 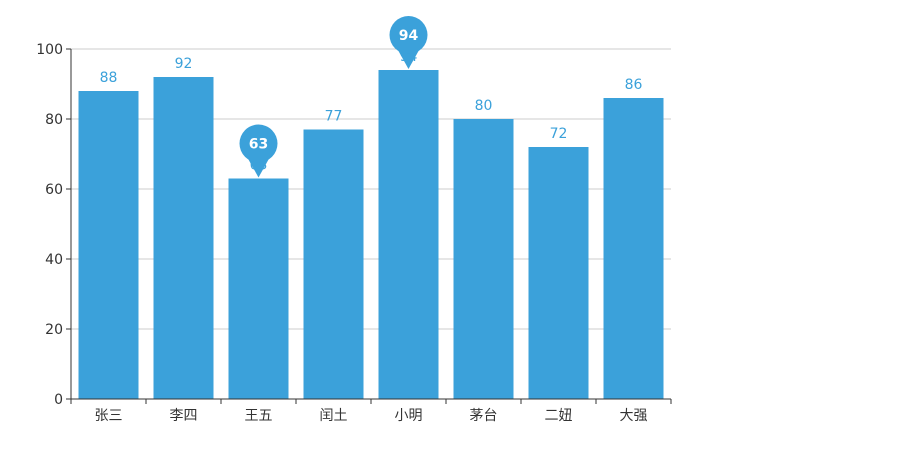 I want to click on x-tick-label: 二妞, so click(x=559, y=416).